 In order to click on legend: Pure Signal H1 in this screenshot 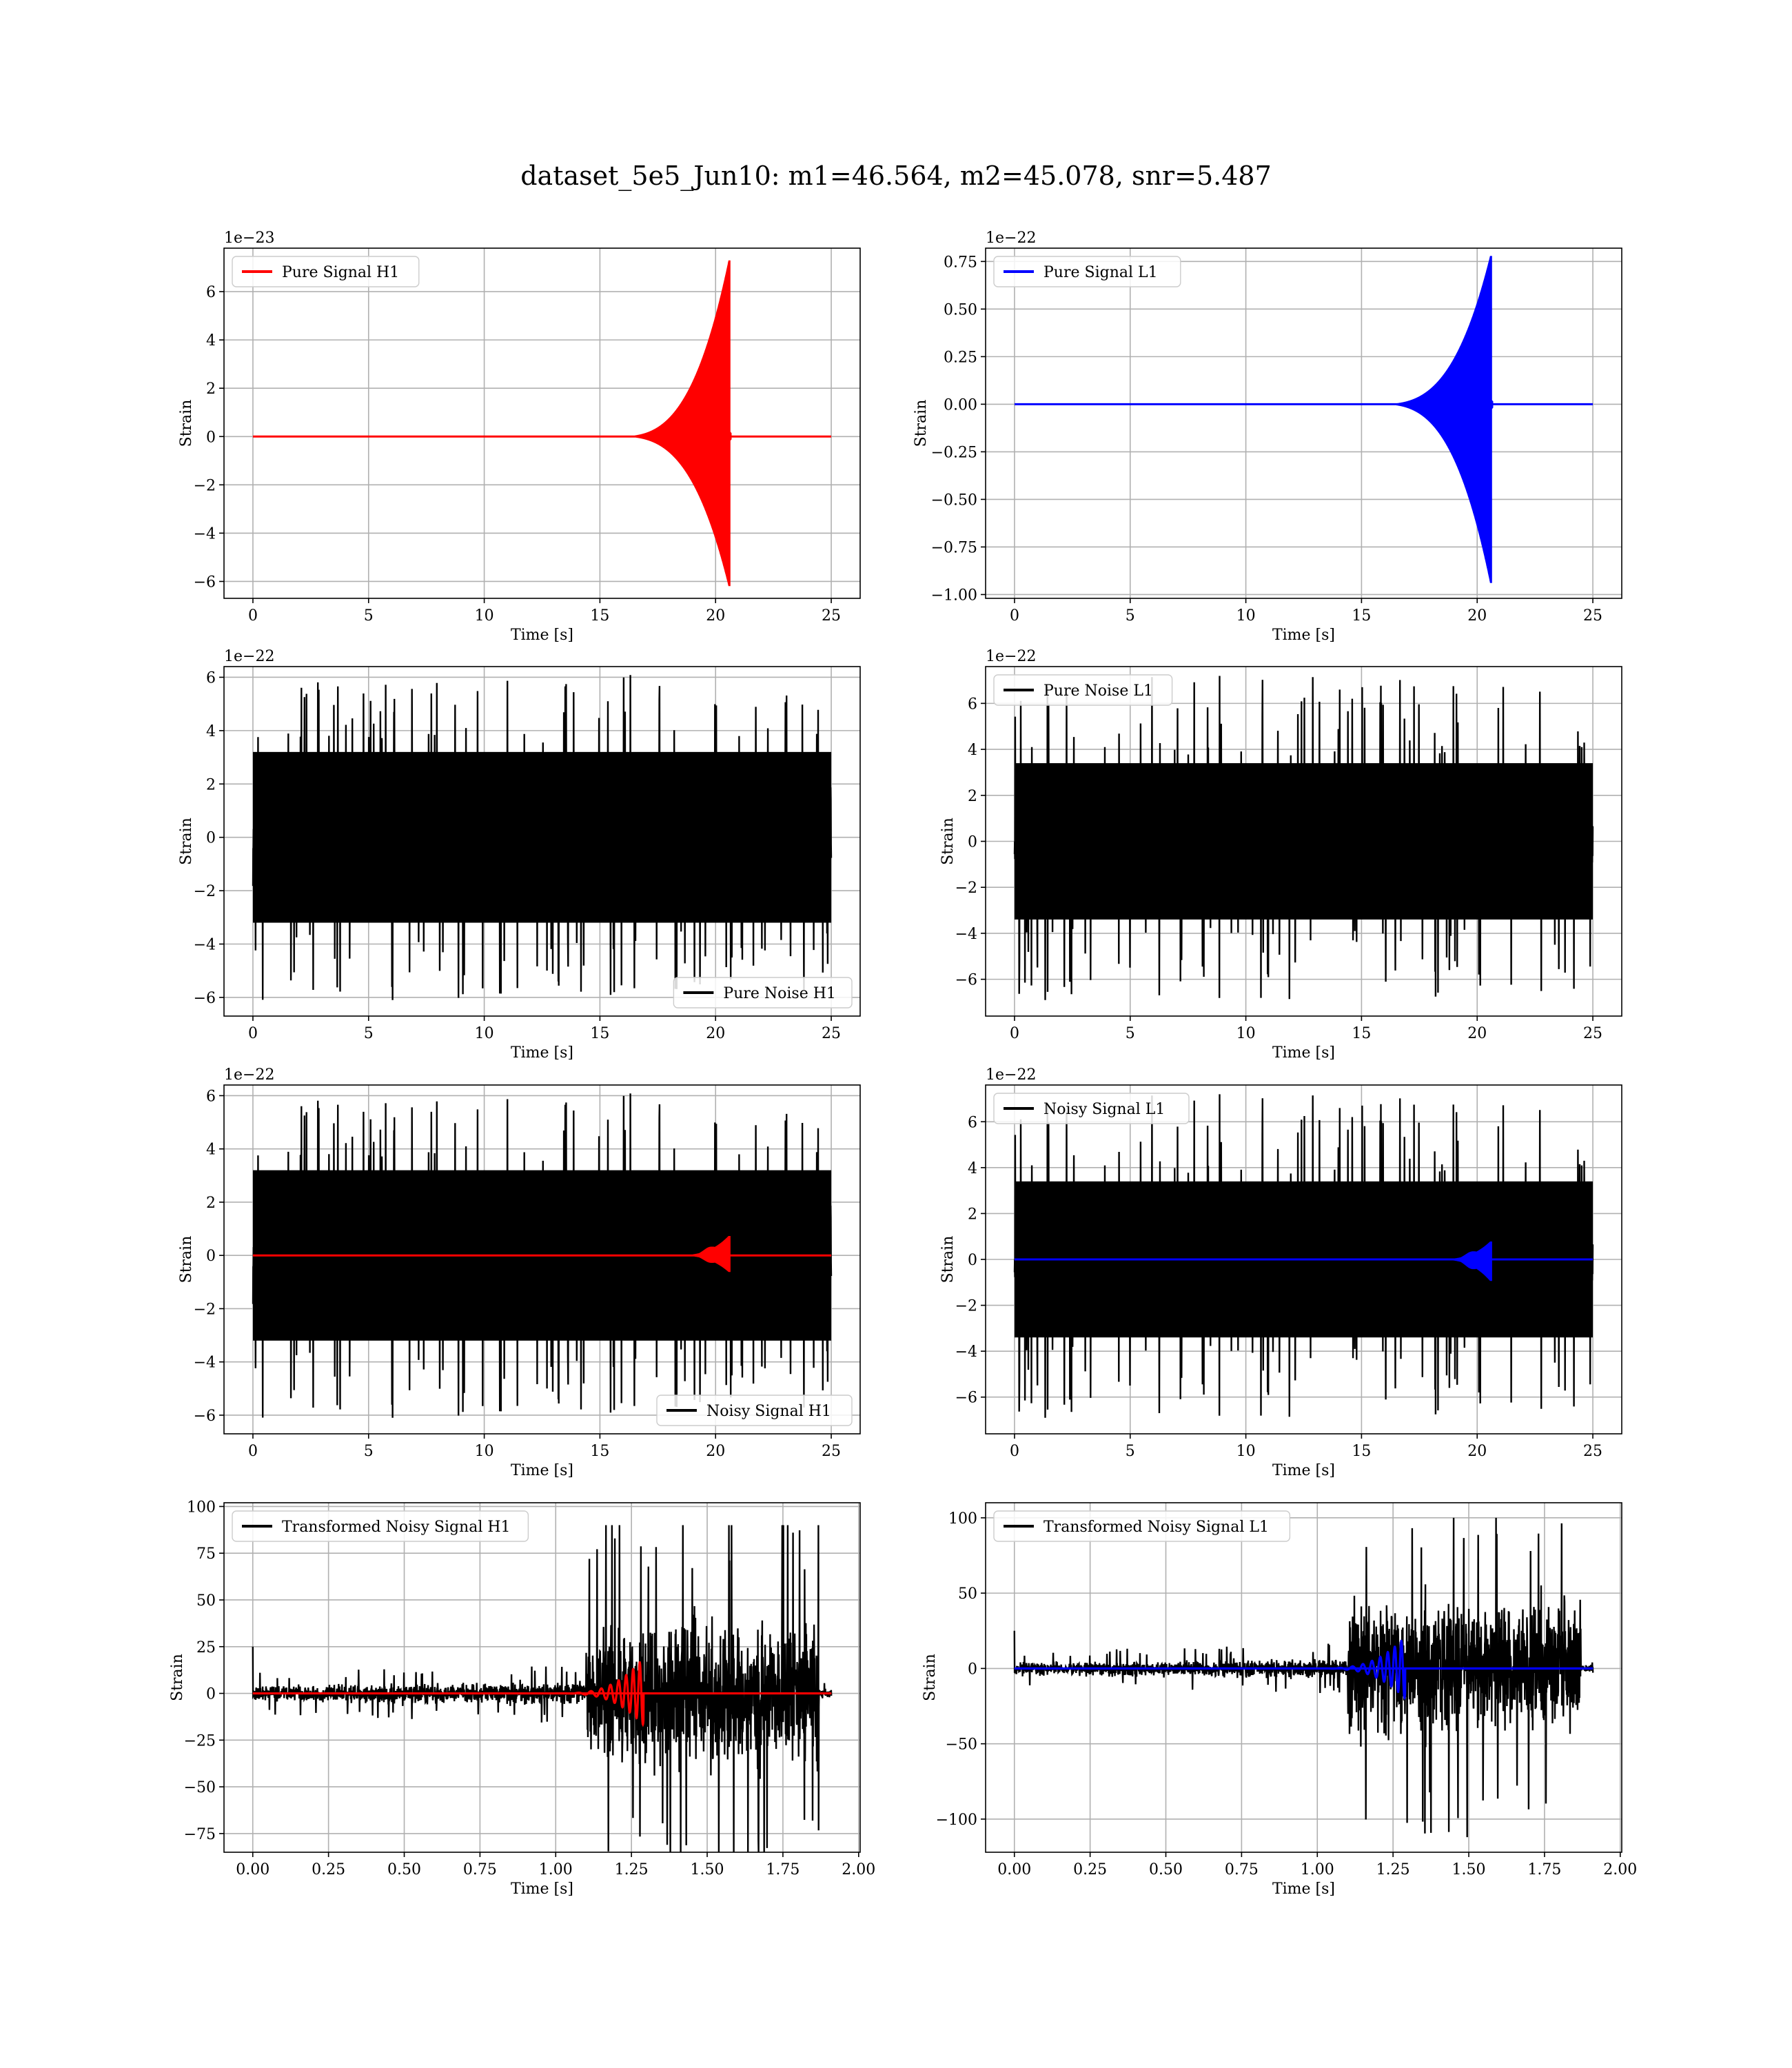, I will do `click(326, 271)`.